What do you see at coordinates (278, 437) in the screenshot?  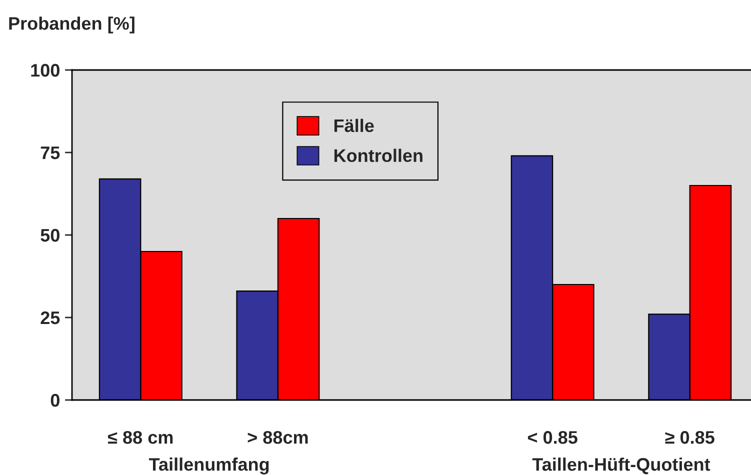 I see `x-tick-label: > 88cm` at bounding box center [278, 437].